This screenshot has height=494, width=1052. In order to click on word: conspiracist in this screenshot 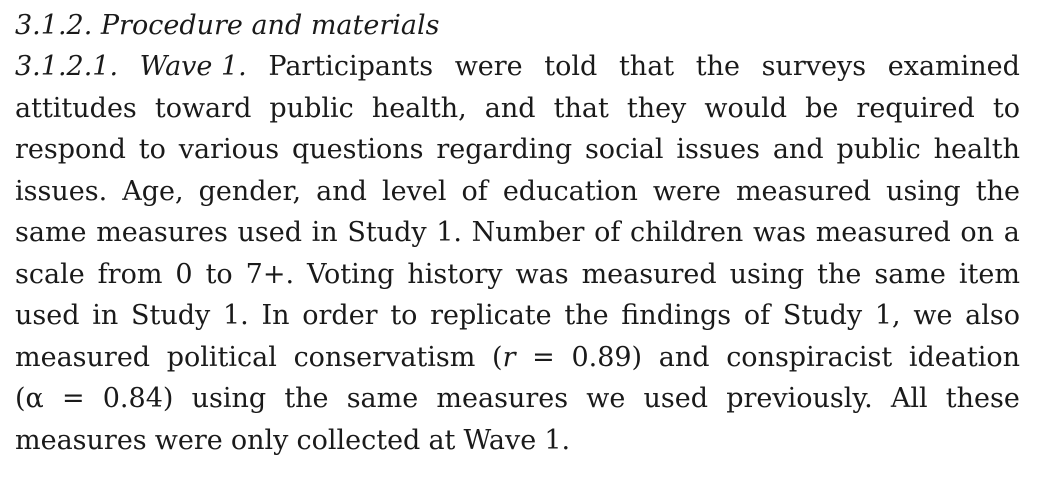, I will do `click(809, 357)`.